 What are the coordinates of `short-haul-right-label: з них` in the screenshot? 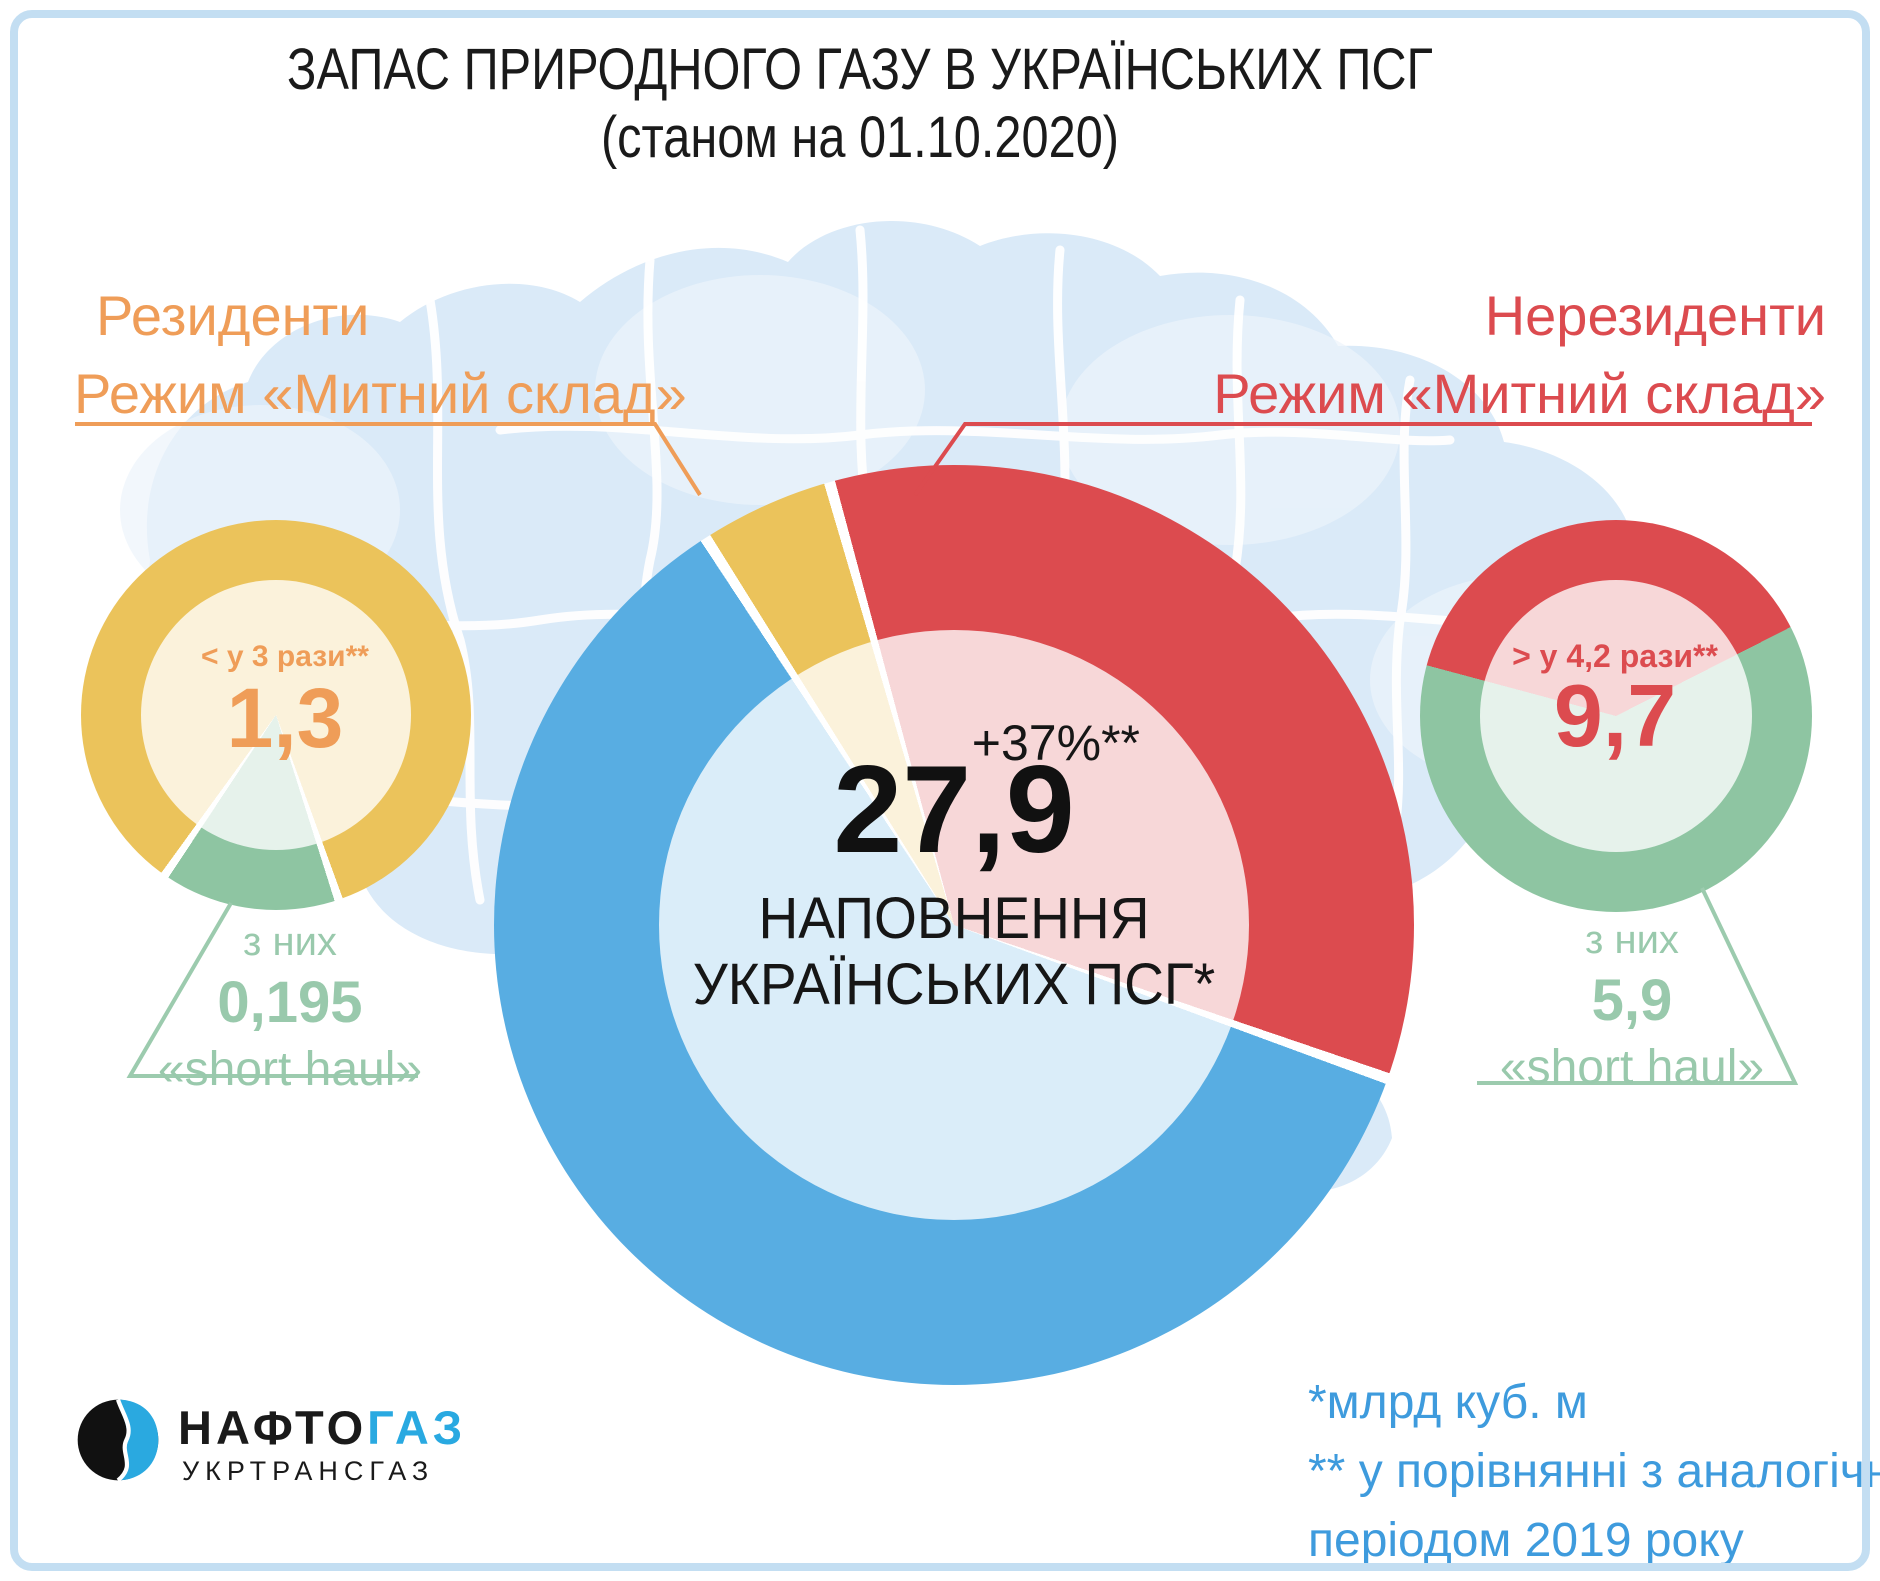 It's located at (1632, 940).